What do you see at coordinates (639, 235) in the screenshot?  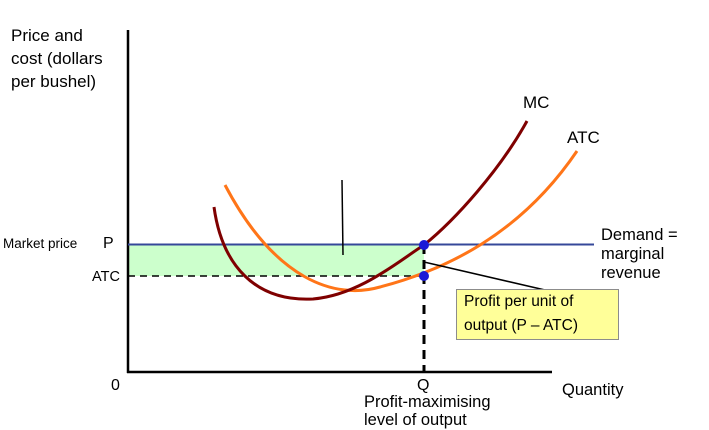 I see `demand-label-line-1: Demand =` at bounding box center [639, 235].